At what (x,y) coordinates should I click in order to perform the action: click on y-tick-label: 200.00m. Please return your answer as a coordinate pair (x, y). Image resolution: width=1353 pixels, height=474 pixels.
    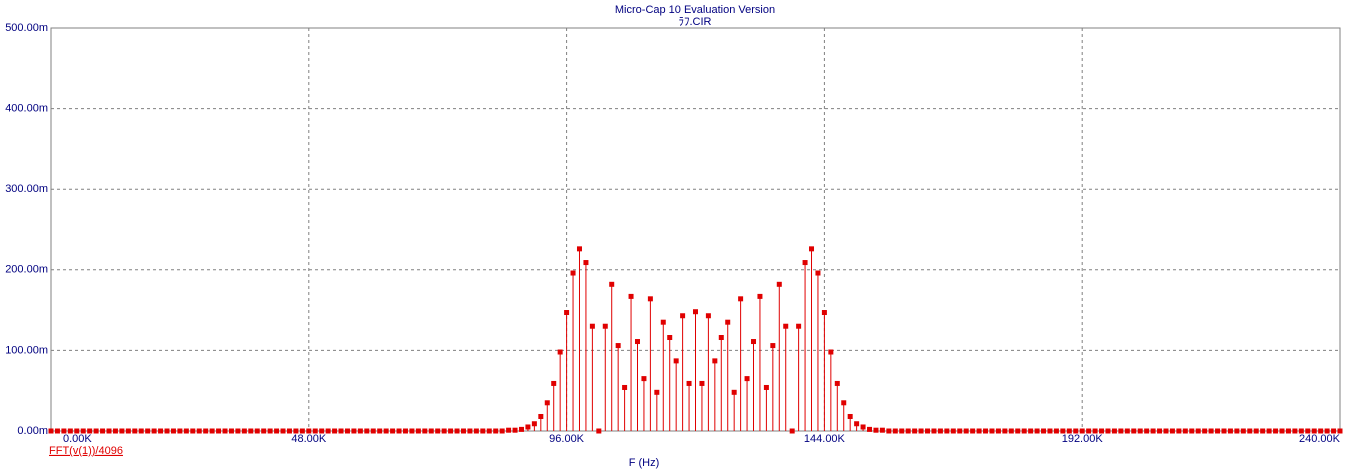
    Looking at the image, I should click on (26, 270).